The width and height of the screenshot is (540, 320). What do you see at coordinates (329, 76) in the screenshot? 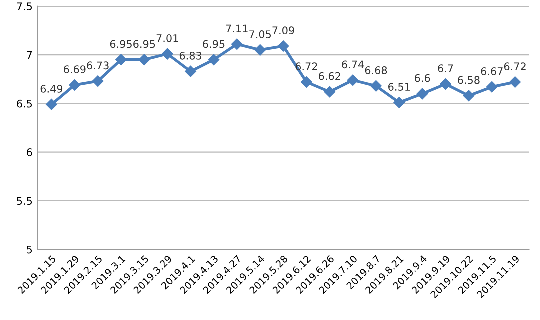
I see `data-label: 6.62` at bounding box center [329, 76].